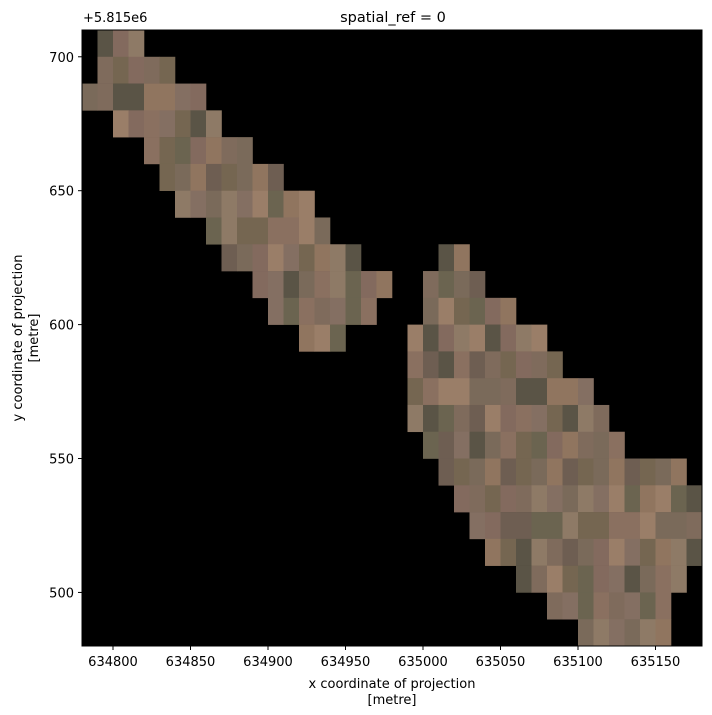 This screenshot has height=715, width=712. Describe the element at coordinates (61, 326) in the screenshot. I see `y-tick-label: 600` at that location.